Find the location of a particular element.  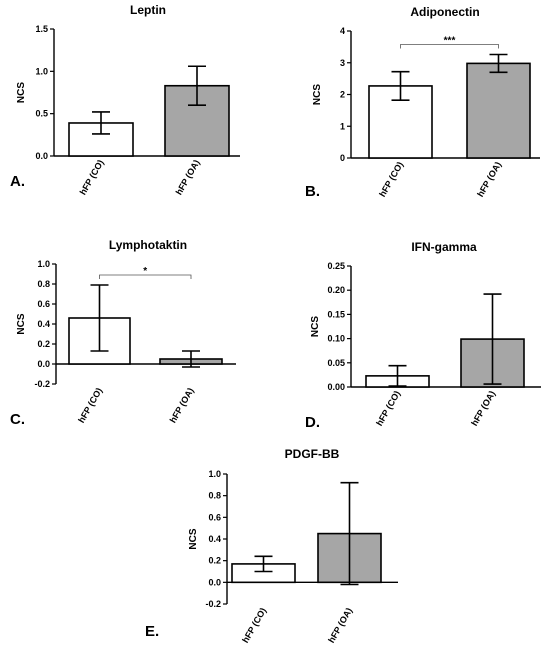

y-tick-label: 0.20 is located at coordinates (336, 290).